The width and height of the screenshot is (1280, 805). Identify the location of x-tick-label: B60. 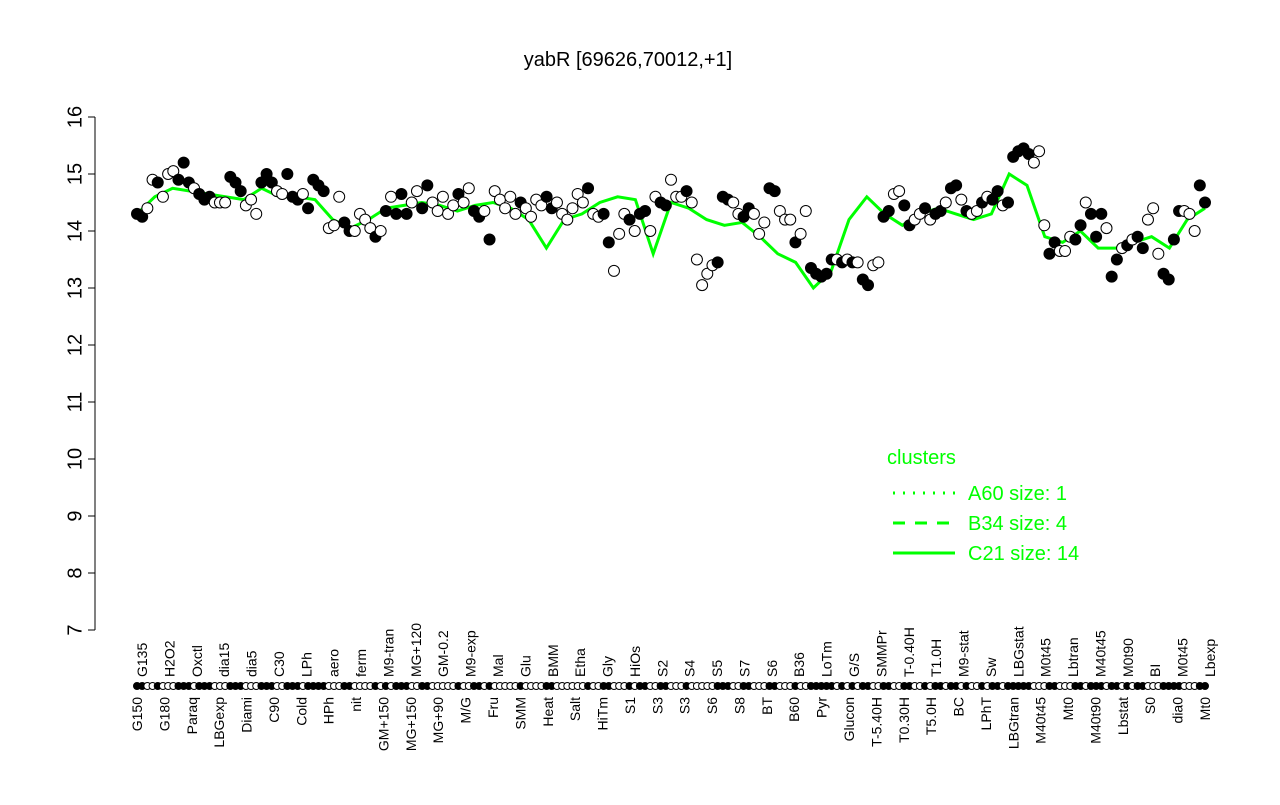
(794, 709).